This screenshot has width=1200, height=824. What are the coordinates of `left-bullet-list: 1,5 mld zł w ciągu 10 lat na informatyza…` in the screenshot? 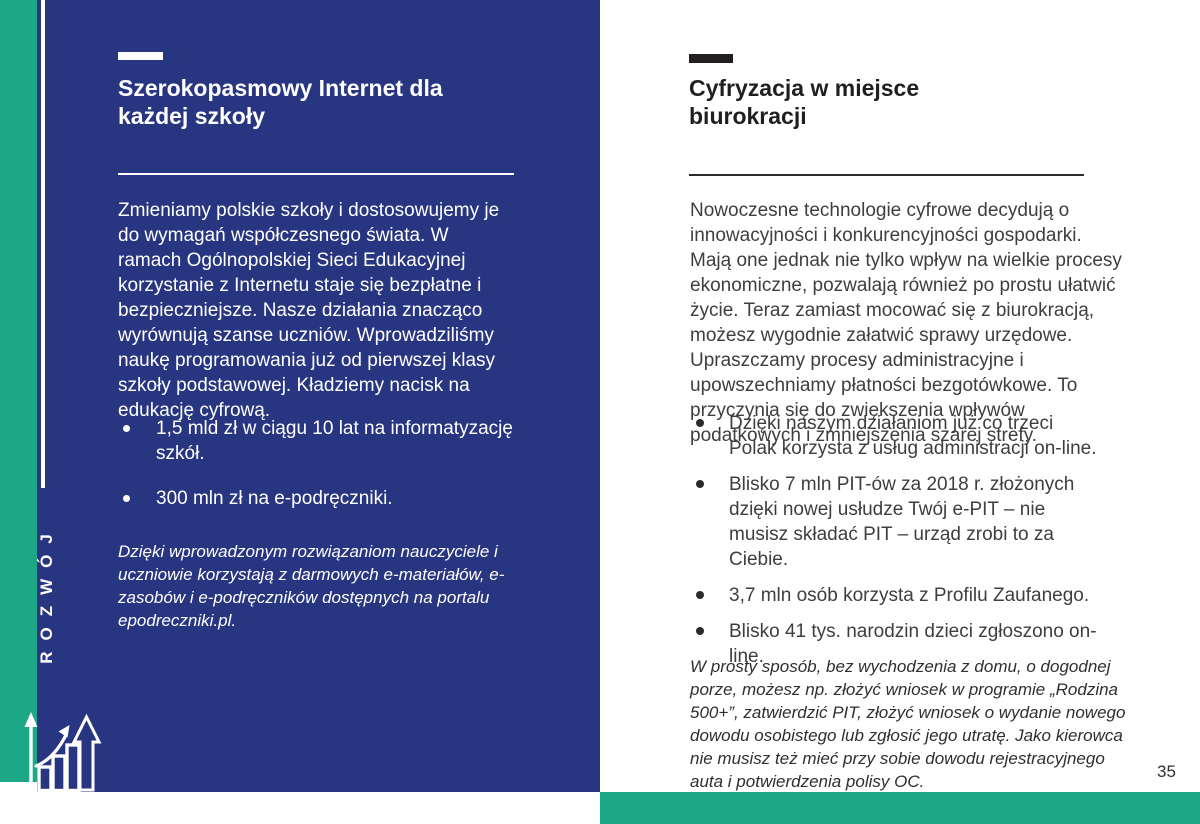 It's located at (323, 473).